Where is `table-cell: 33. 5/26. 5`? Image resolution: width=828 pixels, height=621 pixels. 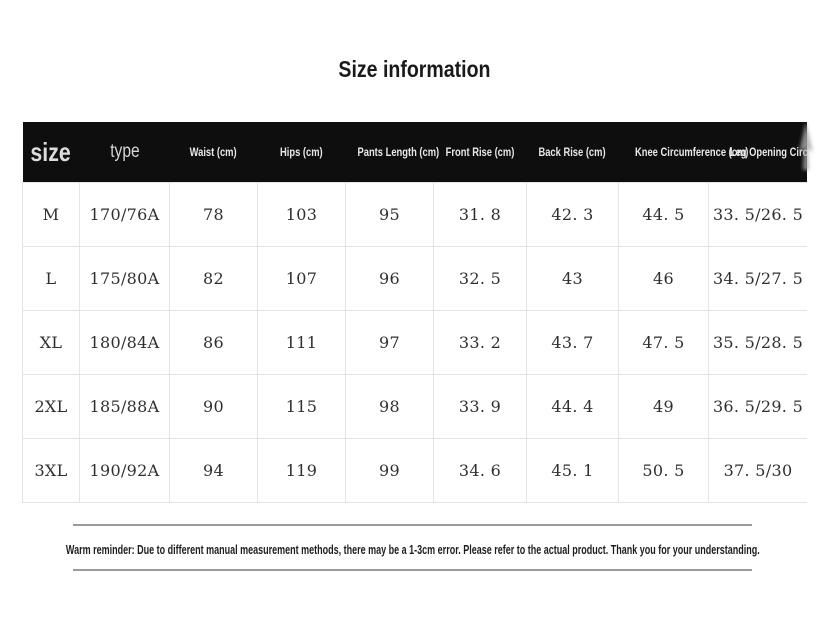
table-cell: 33. 5/26. 5 is located at coordinates (757, 214).